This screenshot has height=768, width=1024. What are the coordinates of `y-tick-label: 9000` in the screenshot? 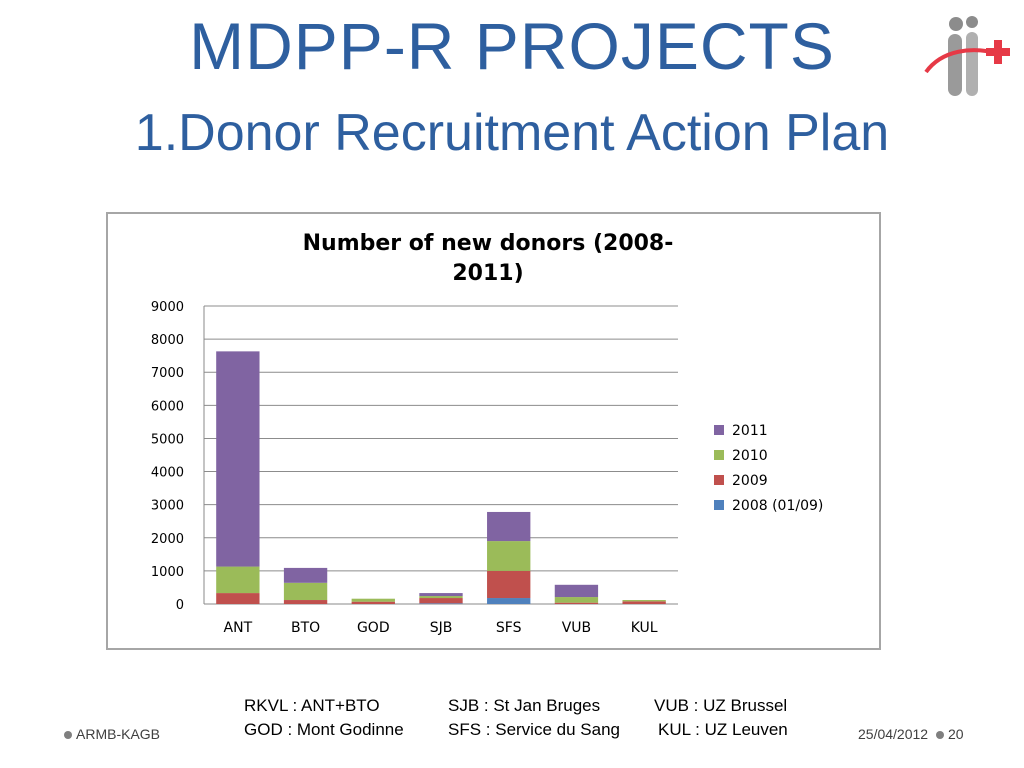 It's located at (167, 307).